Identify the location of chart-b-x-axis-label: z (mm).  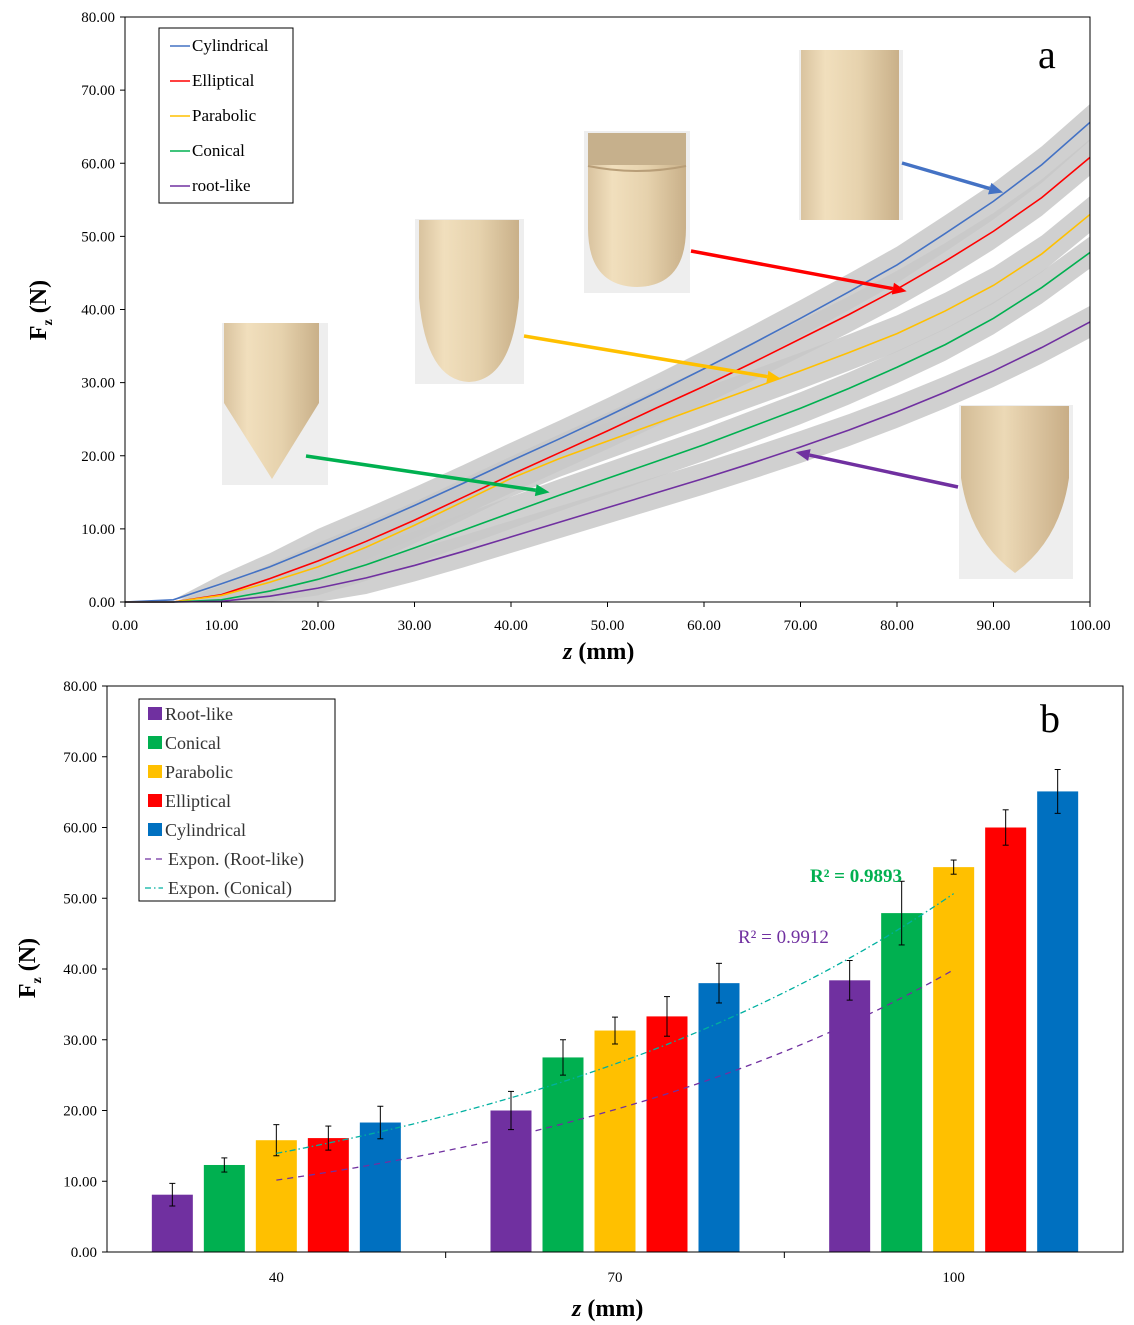
(607, 1309).